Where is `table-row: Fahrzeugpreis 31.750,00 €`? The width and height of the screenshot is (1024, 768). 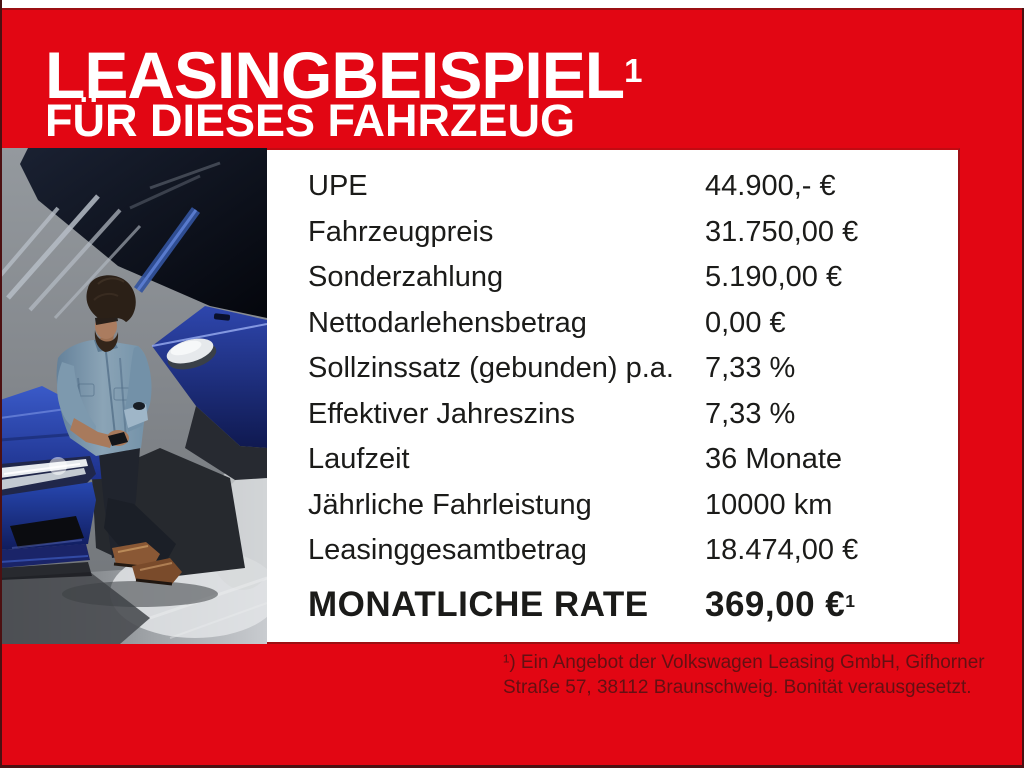
table-row: Fahrzeugpreis 31.750,00 € is located at coordinates (633, 233).